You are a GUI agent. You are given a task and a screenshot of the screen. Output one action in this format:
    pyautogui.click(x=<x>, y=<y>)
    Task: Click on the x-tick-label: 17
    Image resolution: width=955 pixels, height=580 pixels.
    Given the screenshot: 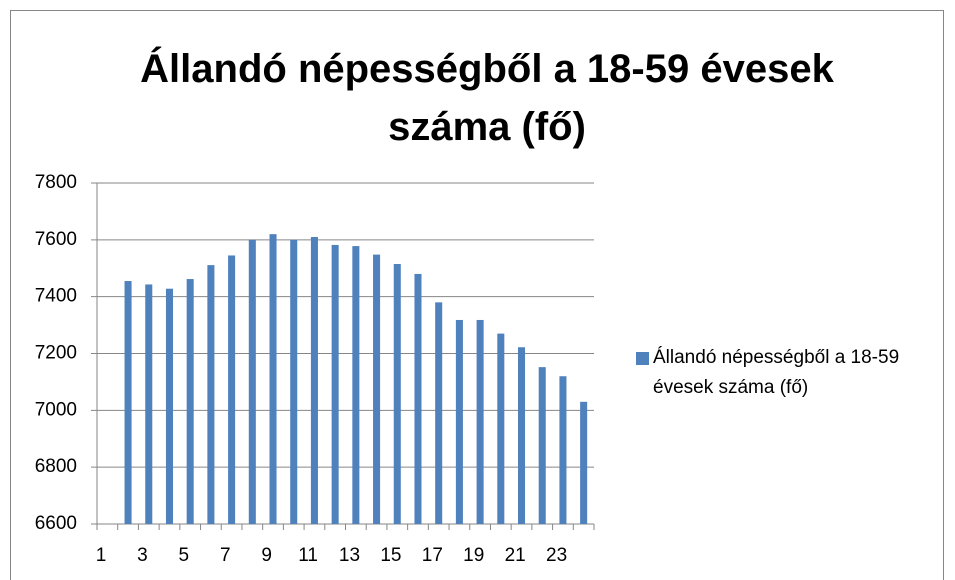 What is the action you would take?
    pyautogui.click(x=432, y=555)
    